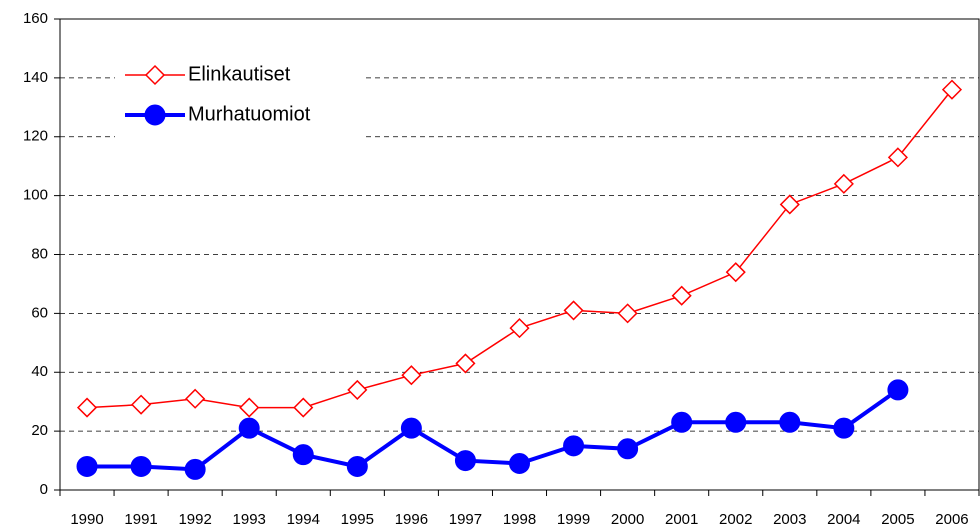 This screenshot has height=531, width=980. Describe the element at coordinates (465, 519) in the screenshot. I see `x-tick-label: 1997` at that location.